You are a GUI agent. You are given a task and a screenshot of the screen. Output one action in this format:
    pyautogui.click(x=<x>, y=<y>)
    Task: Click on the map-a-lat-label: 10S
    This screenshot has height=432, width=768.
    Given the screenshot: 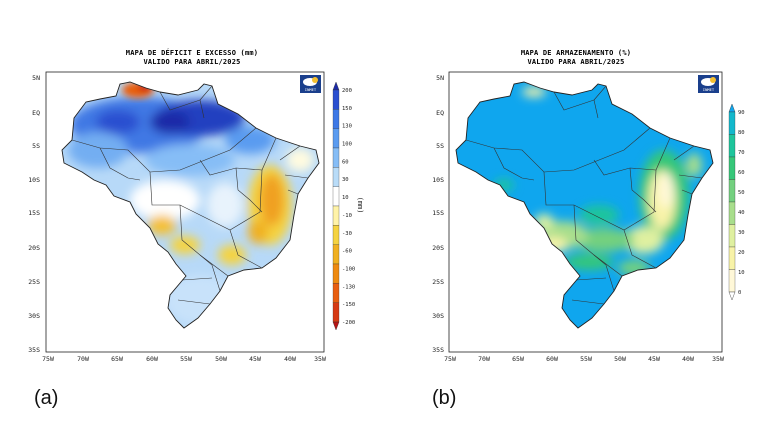 What is the action you would take?
    pyautogui.click(x=34, y=180)
    